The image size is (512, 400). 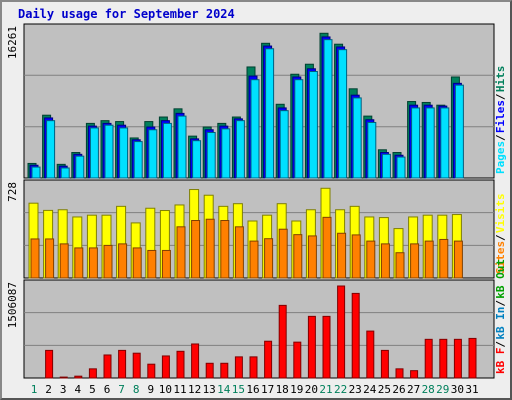 What do you see at coordinates (179, 389) in the screenshot?
I see `x-tick-label-day-11: 11` at bounding box center [179, 389].